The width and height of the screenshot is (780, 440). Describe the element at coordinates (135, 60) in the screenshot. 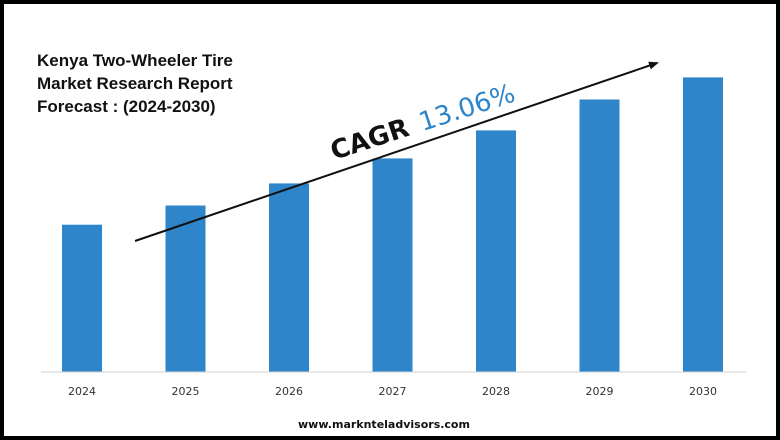

I see `chart-title-line-1: Kenya Two-Wheeler Tire` at that location.